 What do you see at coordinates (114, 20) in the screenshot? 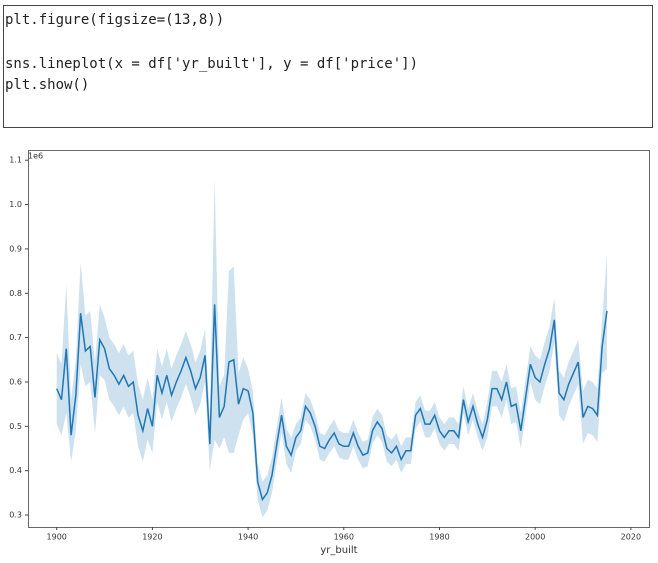
I see `code-line: plt.figure(figsize=(13,8))` at bounding box center [114, 20].